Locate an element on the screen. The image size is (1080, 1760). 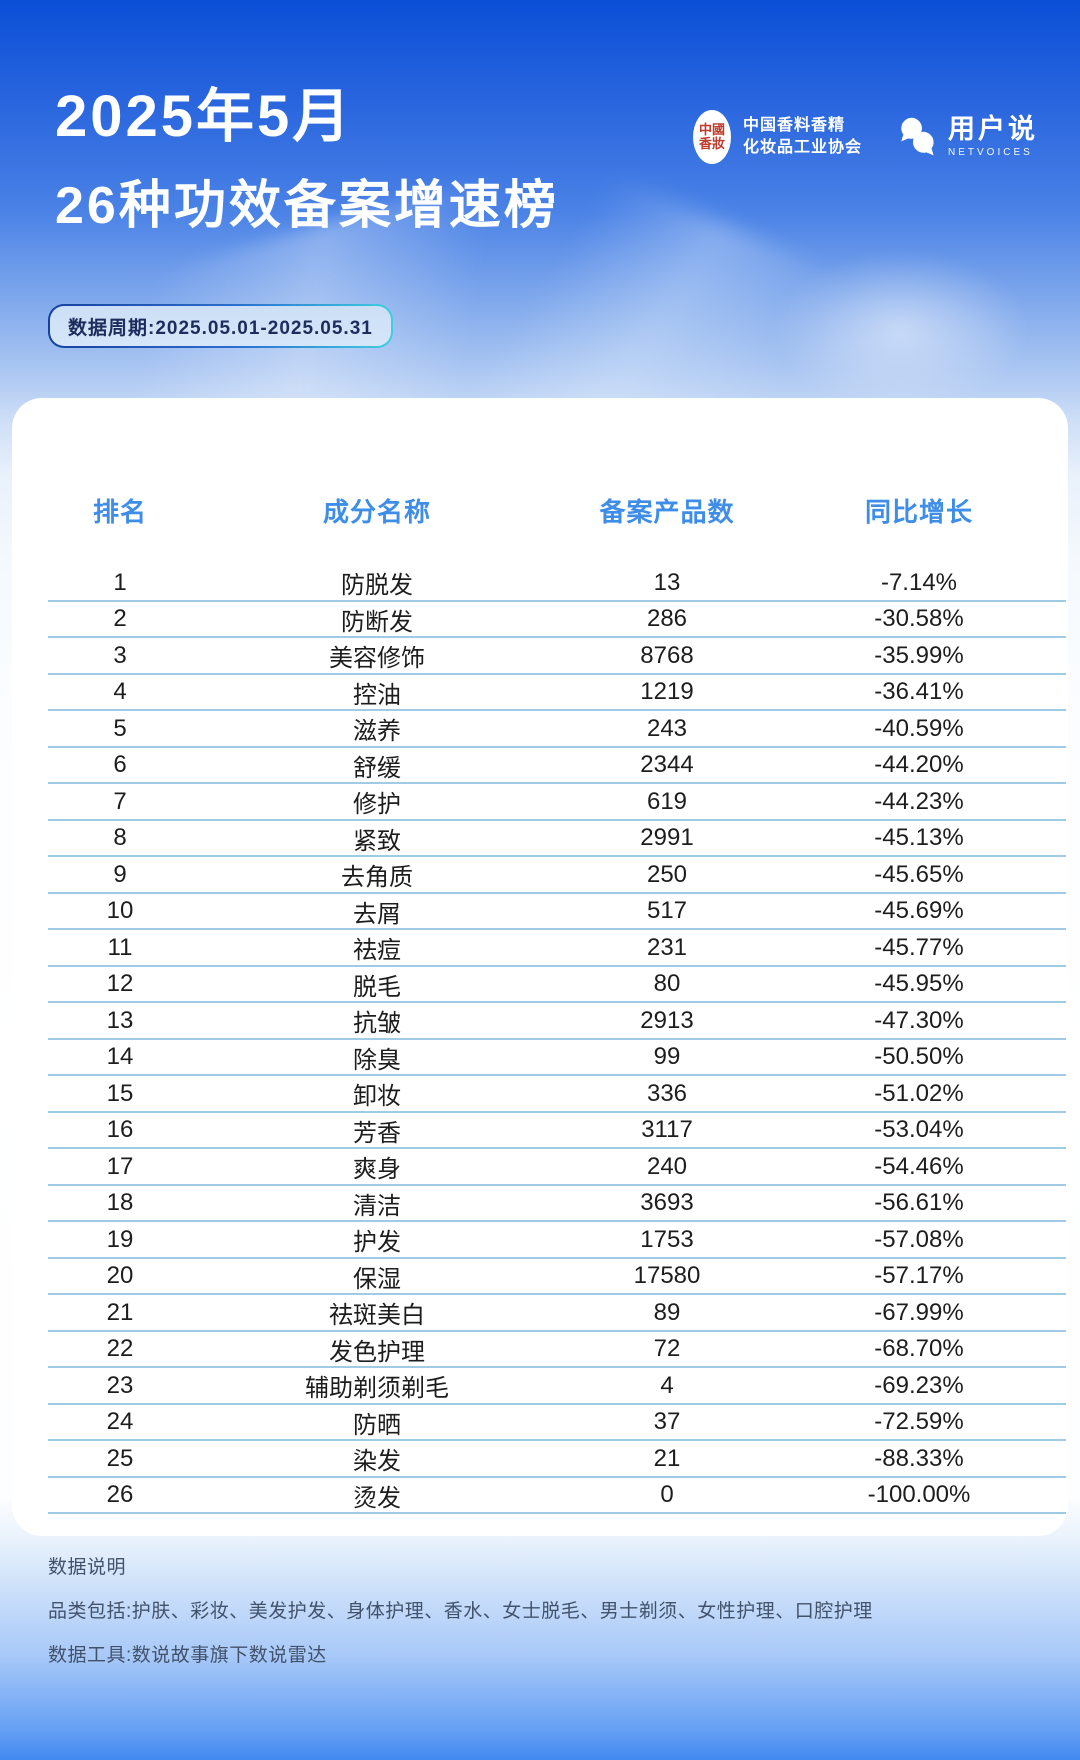
cell-rank: 14 is located at coordinates (120, 1056).